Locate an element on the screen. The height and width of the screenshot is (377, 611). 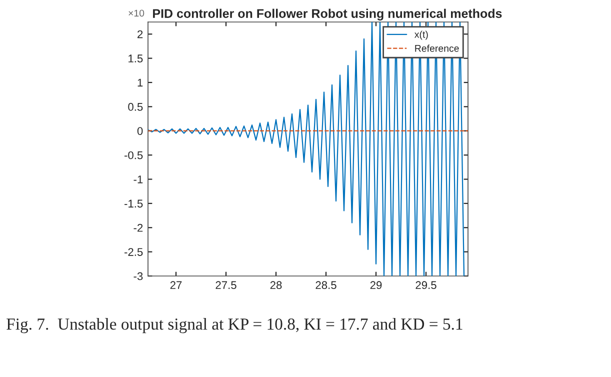
y-tick-label: -1.5 is located at coordinates (133, 204).